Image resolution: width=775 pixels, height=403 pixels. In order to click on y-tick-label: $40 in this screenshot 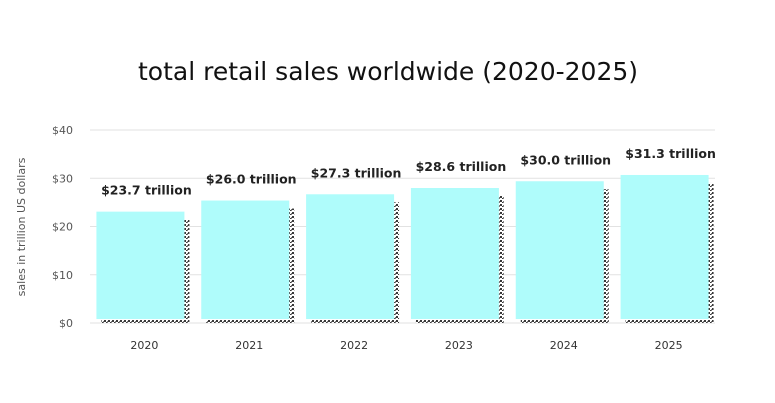, I will do `click(62, 130)`.